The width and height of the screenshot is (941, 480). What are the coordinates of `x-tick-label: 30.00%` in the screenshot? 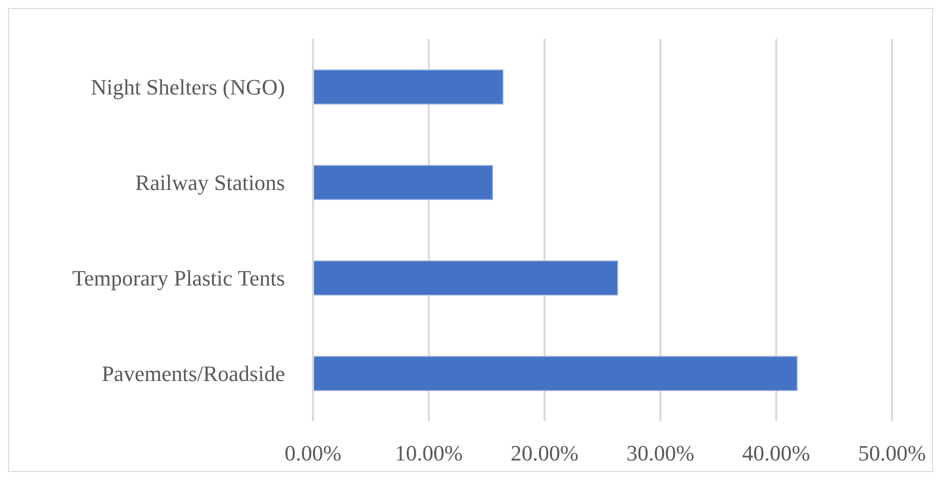 It's located at (660, 453).